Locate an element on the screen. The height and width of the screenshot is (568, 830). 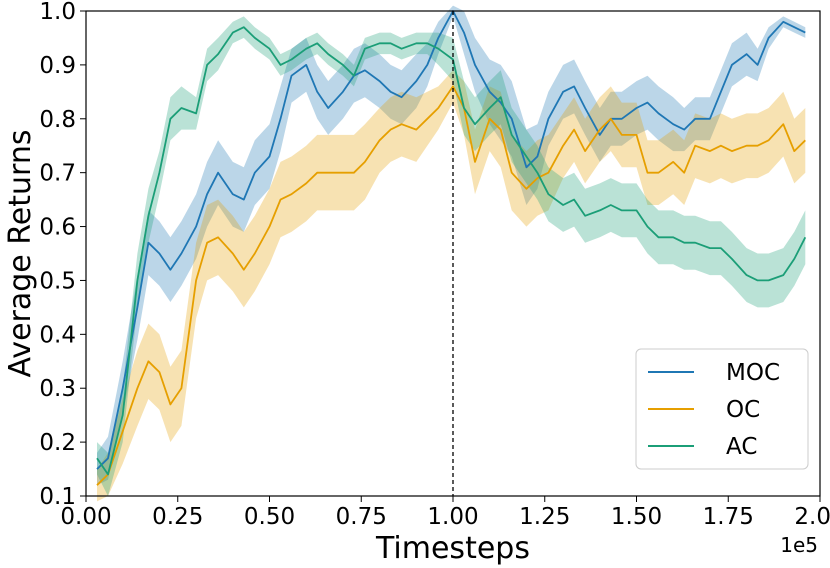
y-tick-label: 0.8 is located at coordinates (57, 120).